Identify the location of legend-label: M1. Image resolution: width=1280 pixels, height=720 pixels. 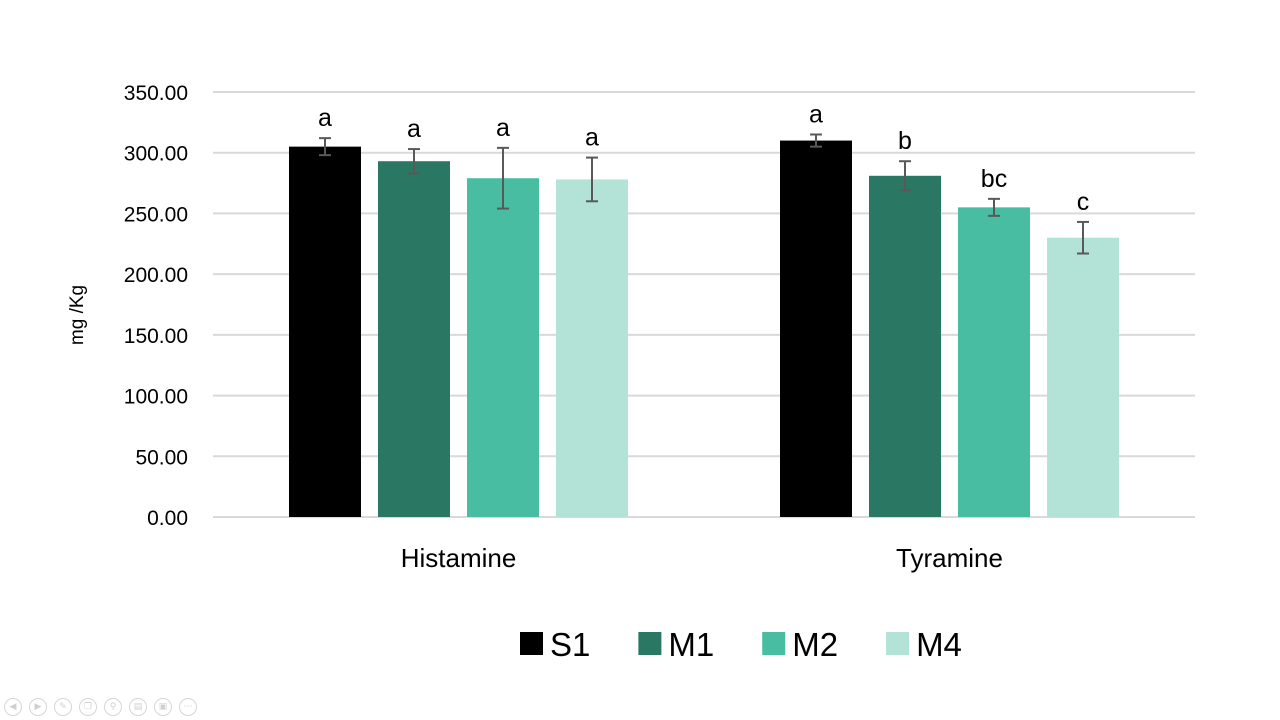
(691, 644).